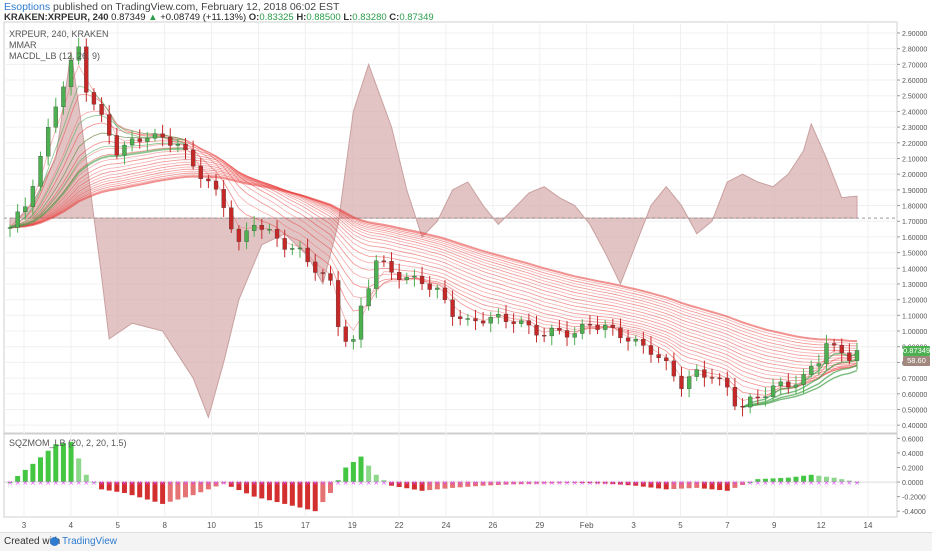 This screenshot has height=551, width=932. I want to click on price-tick-label: 1.40000, so click(914, 269).